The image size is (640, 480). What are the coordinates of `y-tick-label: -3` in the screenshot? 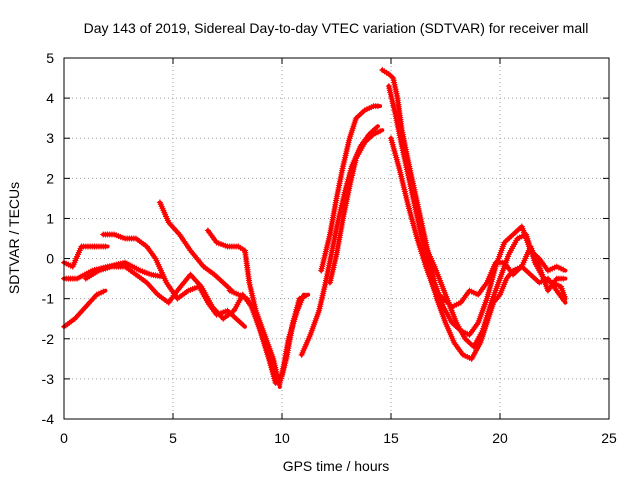 It's located at (48, 379).